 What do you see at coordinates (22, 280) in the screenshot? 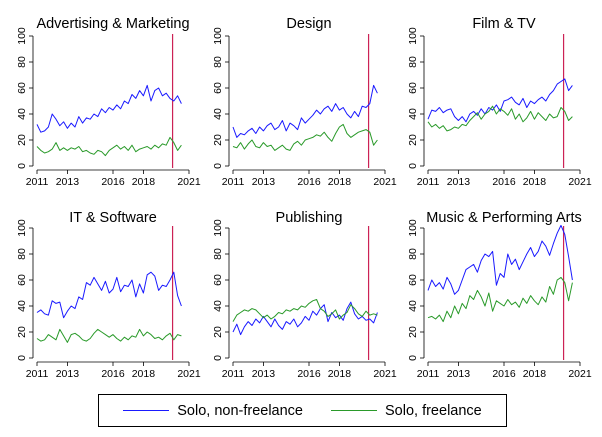
I see `y-tick-label-it-and-software-60: 60` at bounding box center [22, 280].